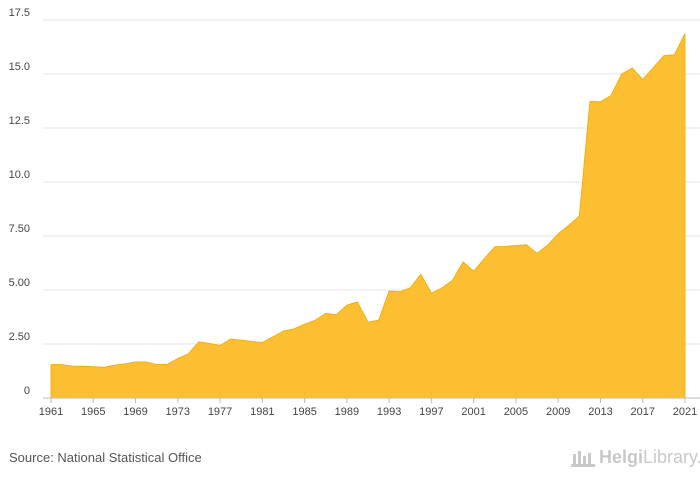 The image size is (700, 483). I want to click on helgi-library-logo: Helgi Library., so click(635, 457).